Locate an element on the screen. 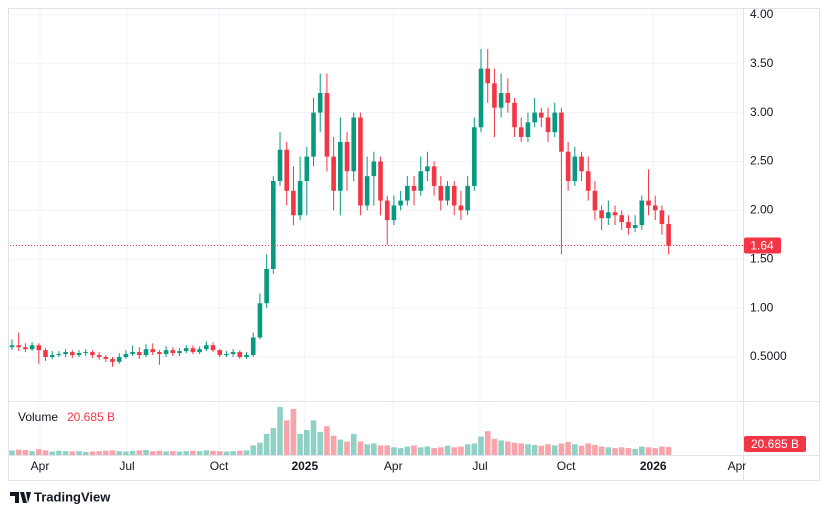 The image size is (829, 520). last-volume-label: 20.685 B is located at coordinates (775, 444).